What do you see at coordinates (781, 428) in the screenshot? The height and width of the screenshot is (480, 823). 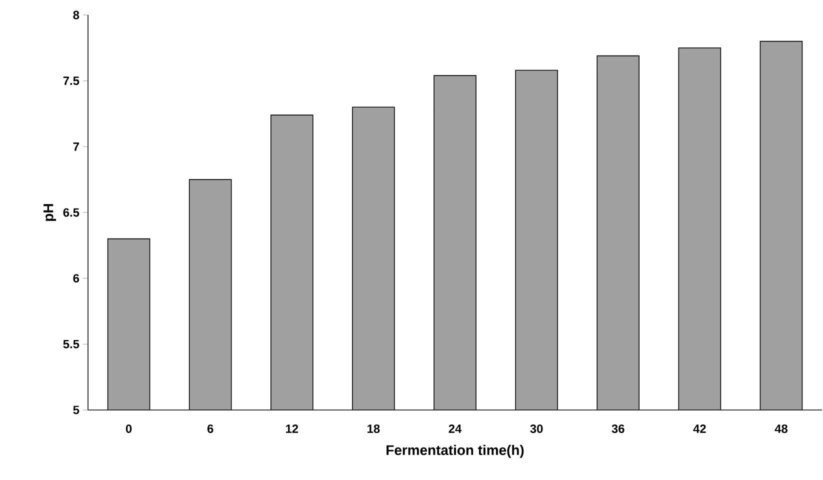 I see `x-tick-label: 48` at bounding box center [781, 428].